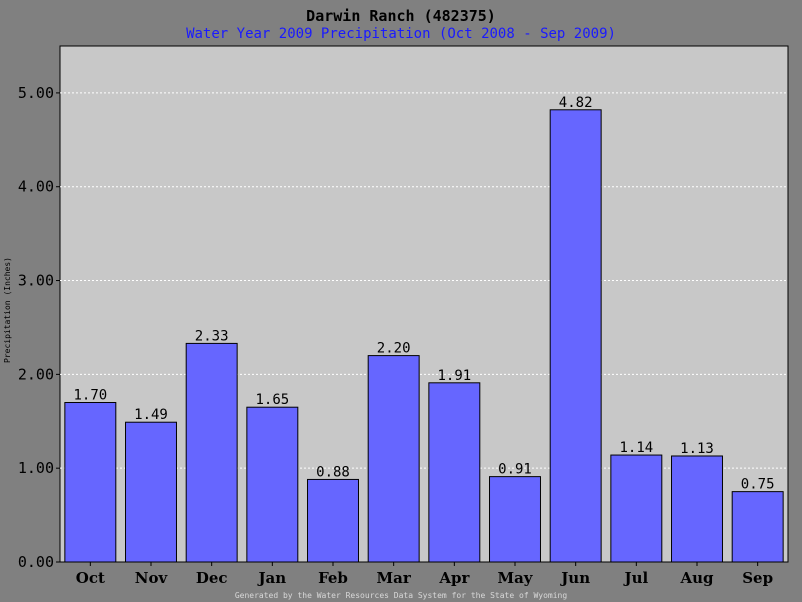 The image size is (802, 602). I want to click on x-tick-label: Aug, so click(696, 578).